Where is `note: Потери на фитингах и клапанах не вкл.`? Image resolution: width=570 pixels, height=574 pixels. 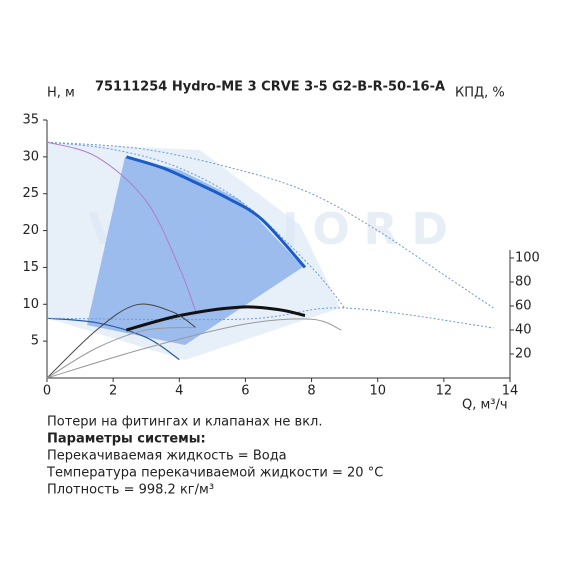 note: Потери на фитингах и клапанах не вкл. is located at coordinates (185, 422).